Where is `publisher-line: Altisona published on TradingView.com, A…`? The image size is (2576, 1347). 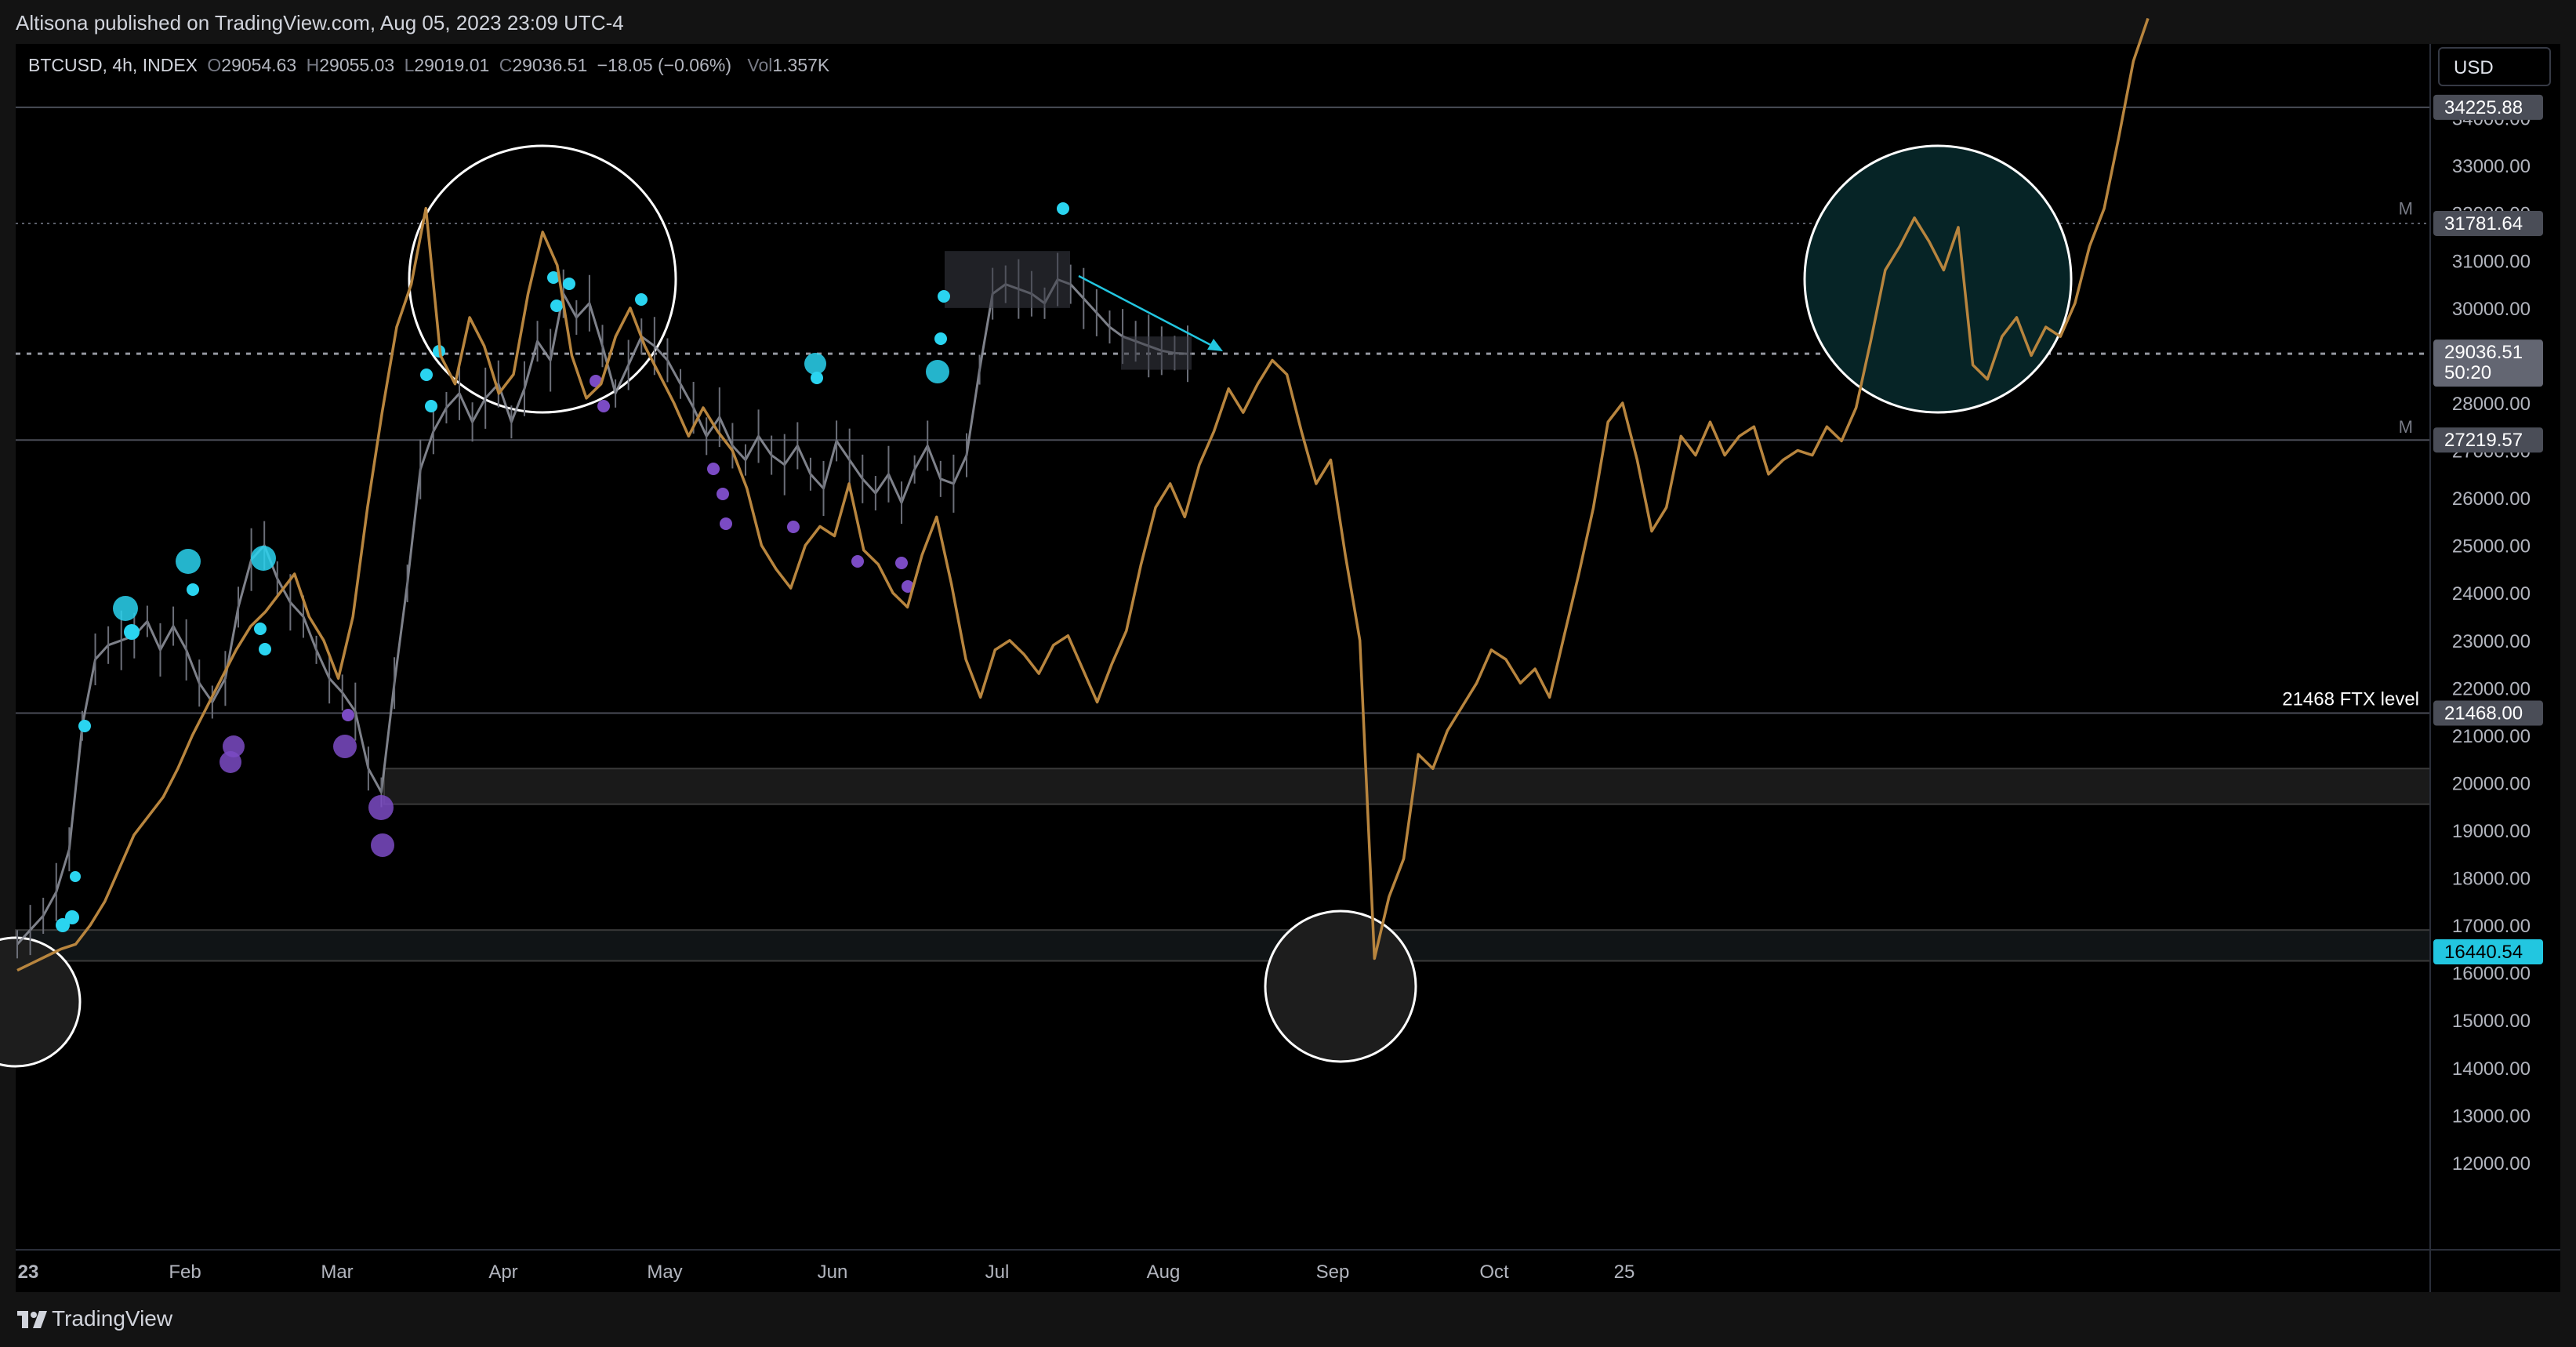 publisher-line: Altisona published on TradingView.com, A… is located at coordinates (320, 22).